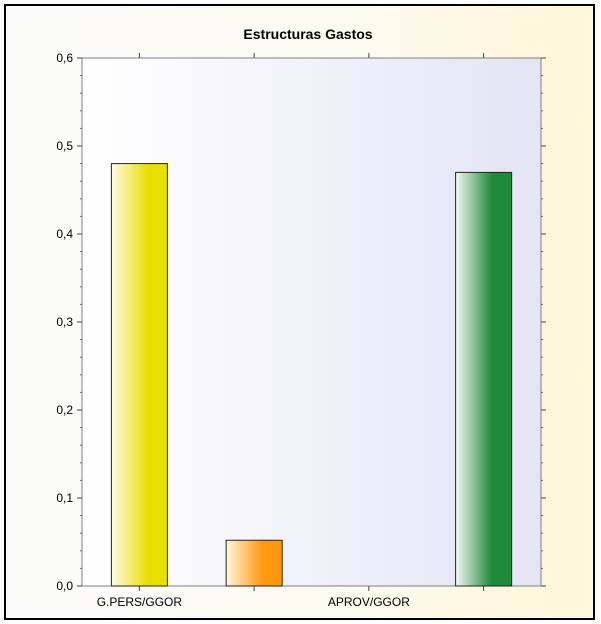 This screenshot has width=601, height=624. I want to click on y-tick-label: 0,3, so click(64, 322).